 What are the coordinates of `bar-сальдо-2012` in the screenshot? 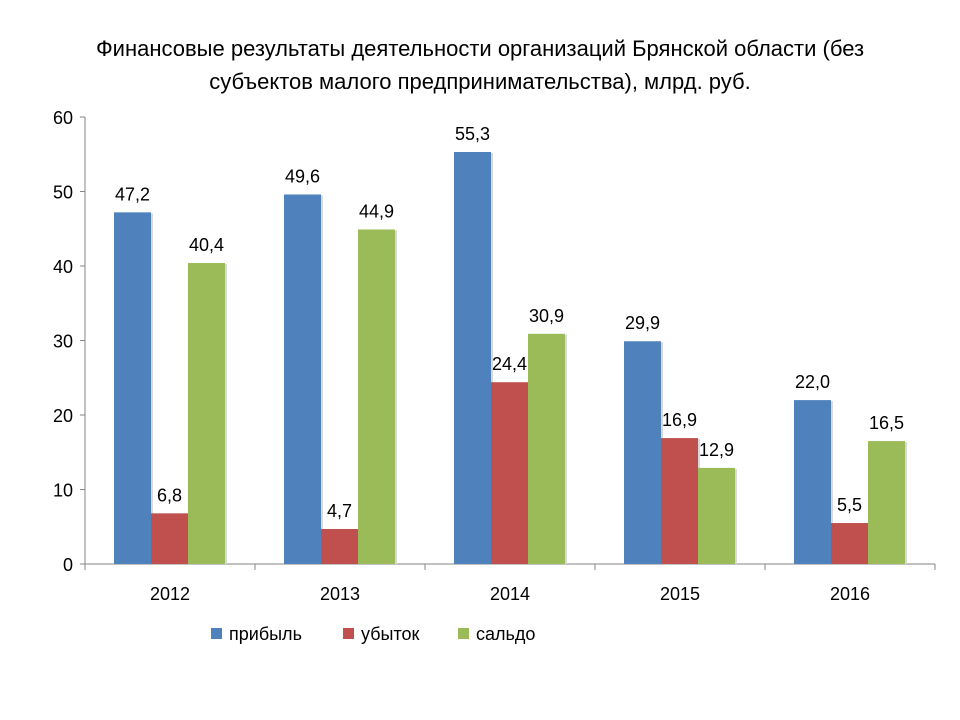 It's located at (206, 413).